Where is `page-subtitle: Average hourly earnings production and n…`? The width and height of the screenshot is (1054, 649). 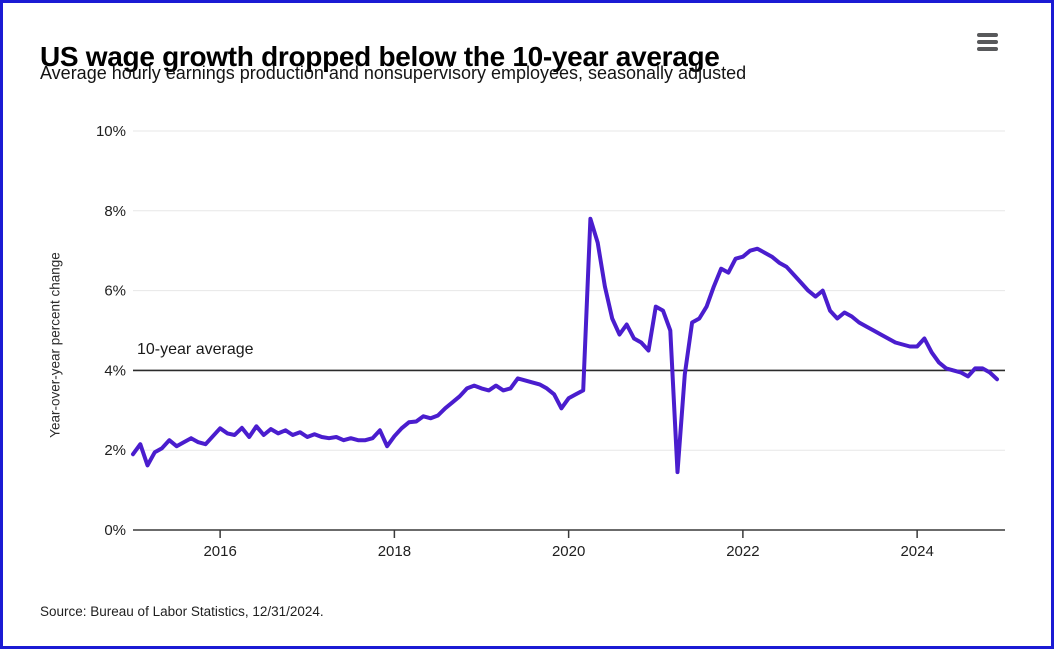 page-subtitle: Average hourly earnings production and n… is located at coordinates (393, 73).